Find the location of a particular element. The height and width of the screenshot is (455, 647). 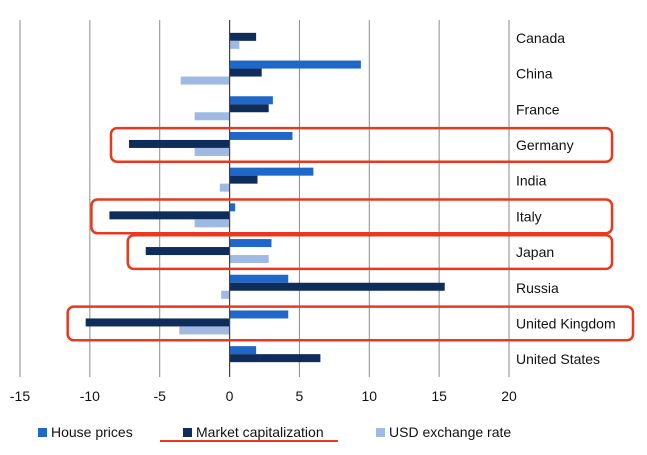

bar-market-capitalization-canada is located at coordinates (243, 36).